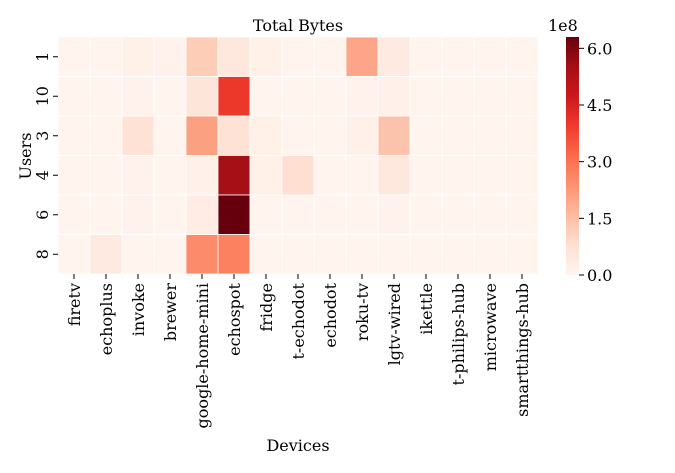 Image resolution: width=675 pixels, height=473 pixels. I want to click on colorbar-tick-label: 6.0, so click(599, 48).